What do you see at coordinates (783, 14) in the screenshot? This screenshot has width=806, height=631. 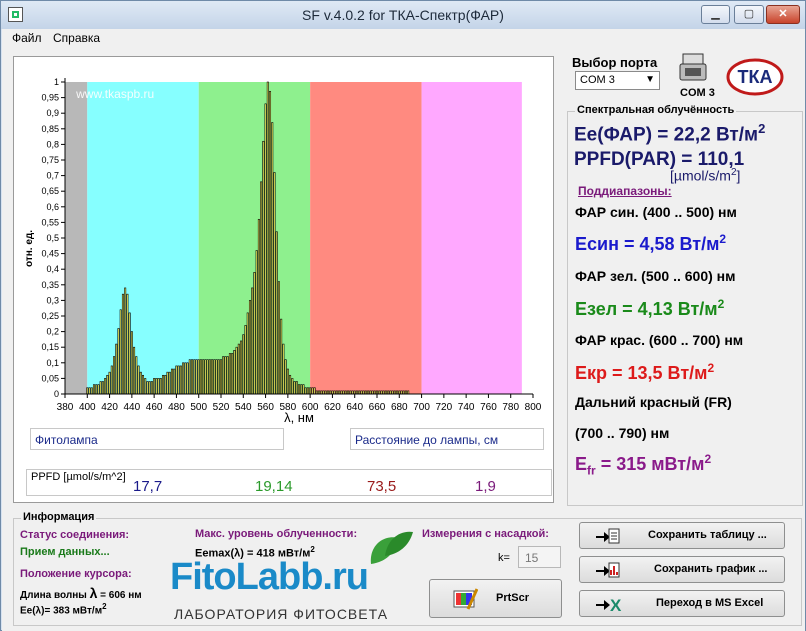 I see `close-button: ✕` at bounding box center [783, 14].